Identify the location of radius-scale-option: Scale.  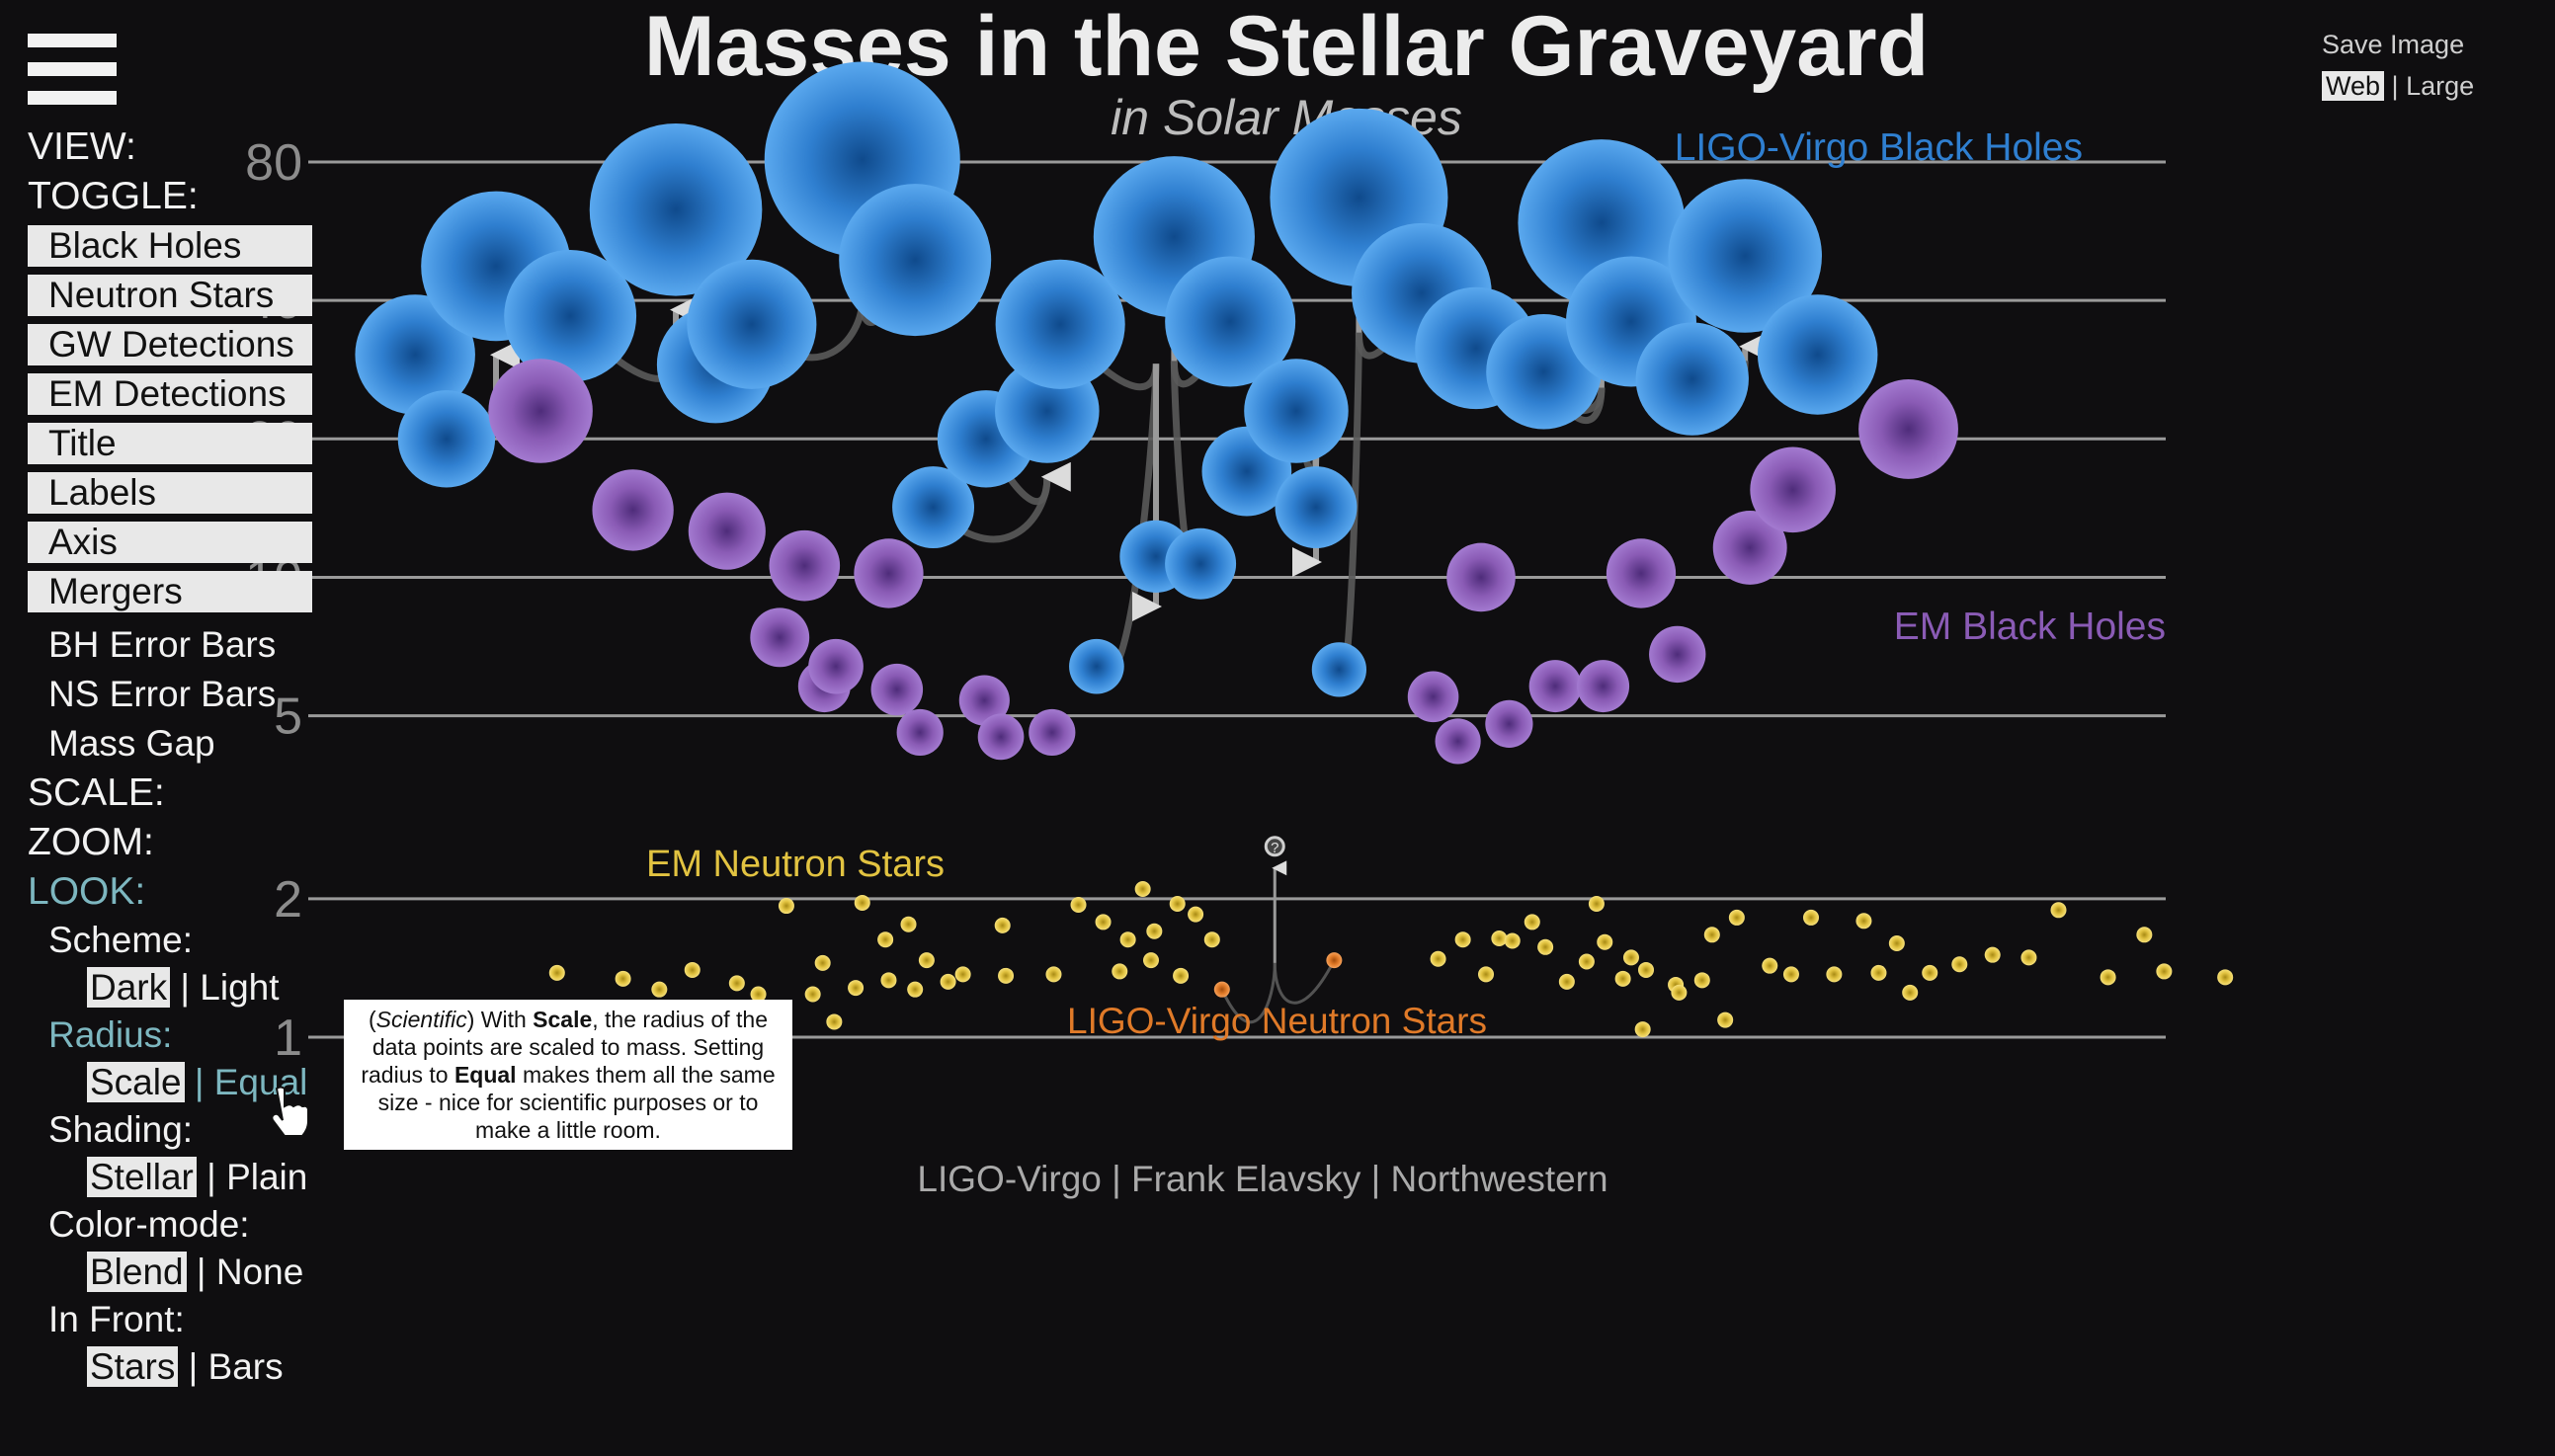
(136, 1082).